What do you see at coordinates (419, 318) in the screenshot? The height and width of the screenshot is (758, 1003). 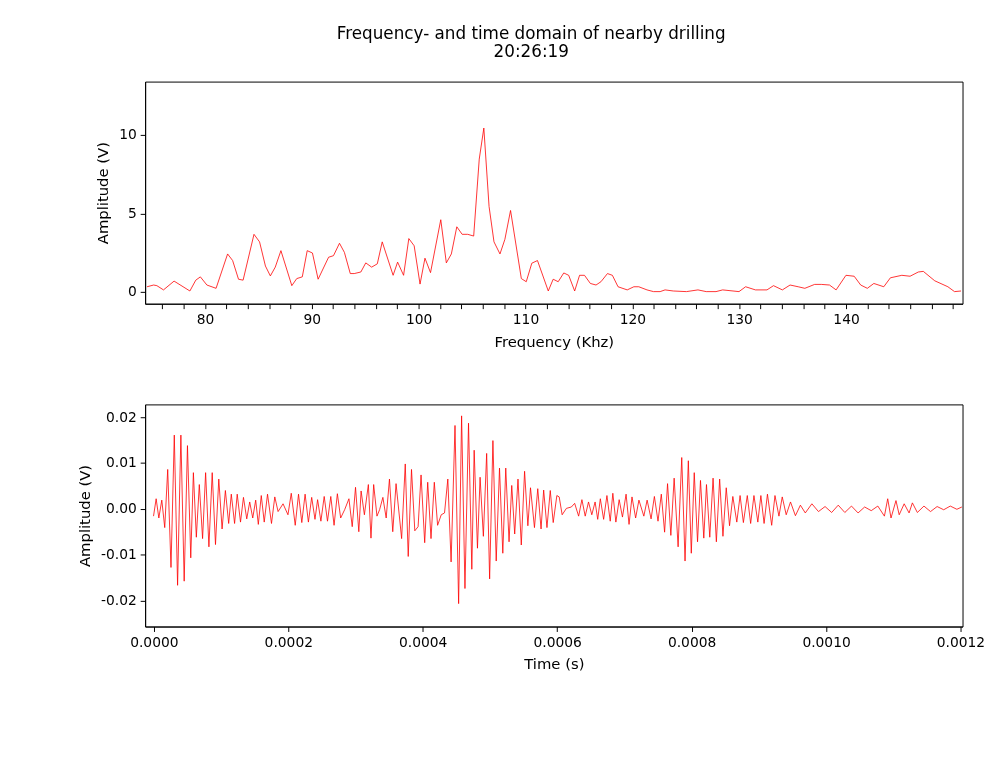 I see `x-tick-label: 100` at bounding box center [419, 318].